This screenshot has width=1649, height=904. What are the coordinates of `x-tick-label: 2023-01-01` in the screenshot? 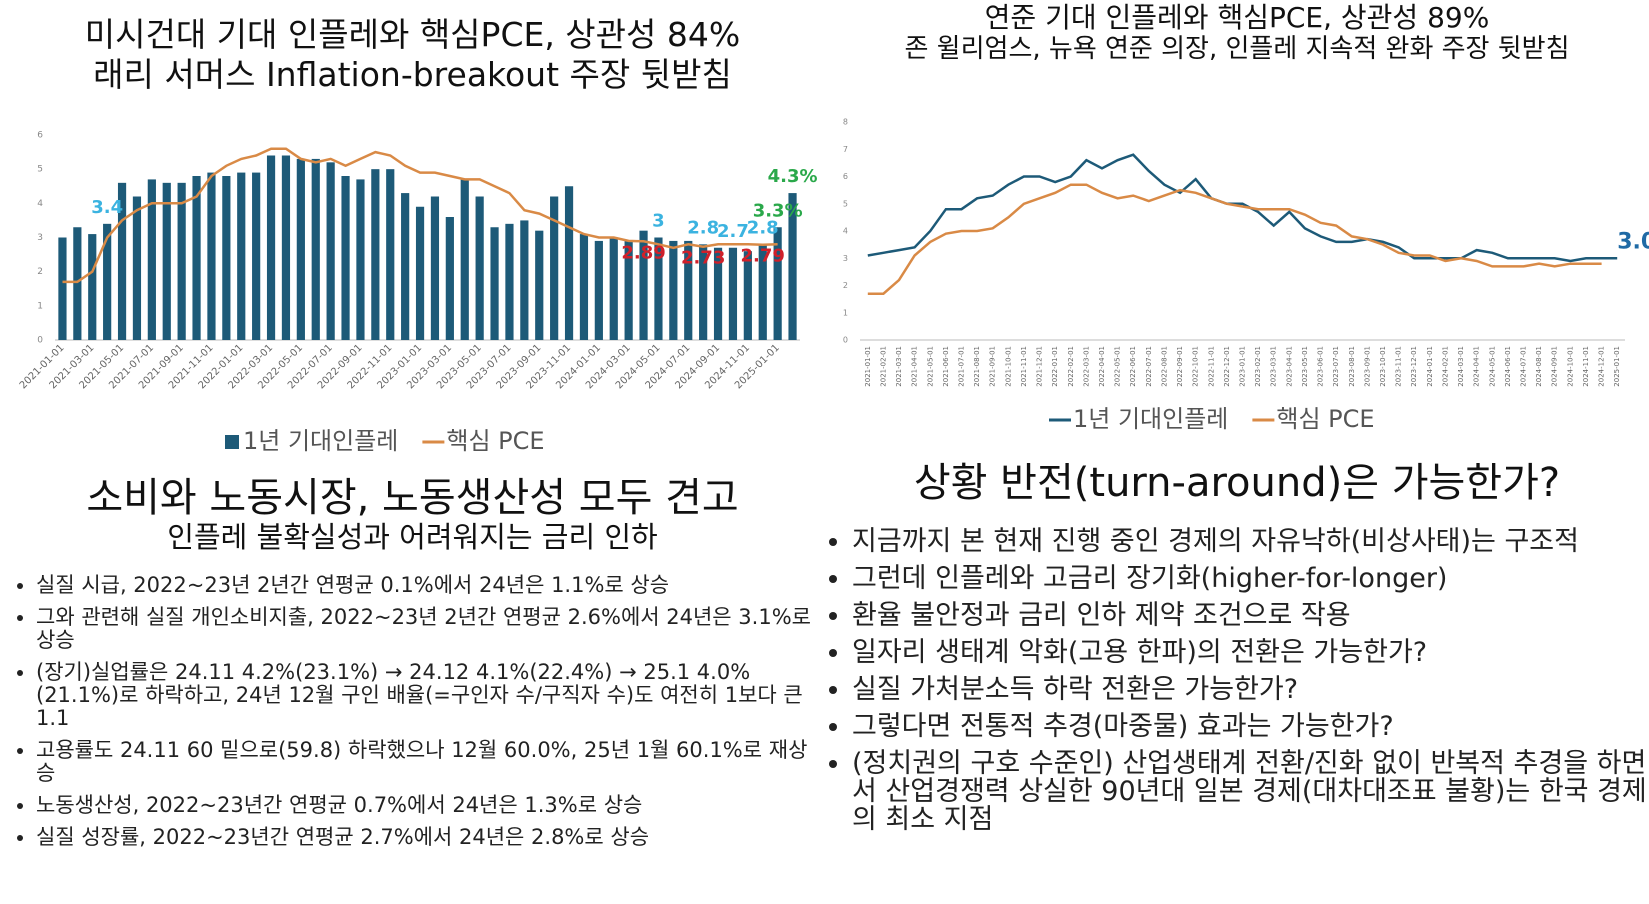 It's located at (1243, 366).